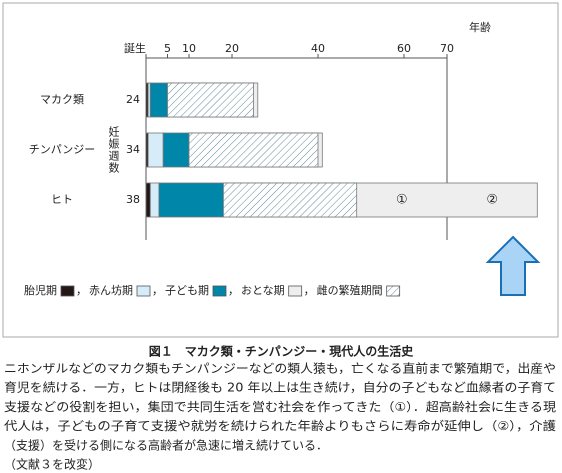 This screenshot has width=562, height=473. I want to click on arrow, so click(513, 265).